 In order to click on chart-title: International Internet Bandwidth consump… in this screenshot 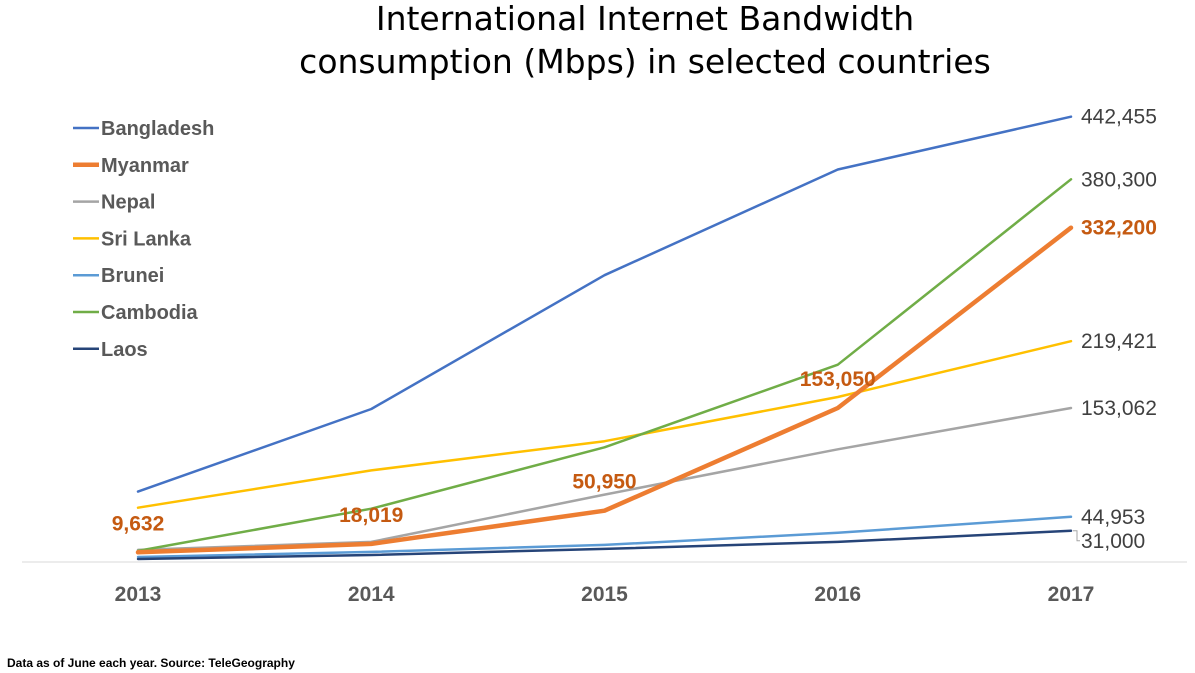, I will do `click(645, 40)`.